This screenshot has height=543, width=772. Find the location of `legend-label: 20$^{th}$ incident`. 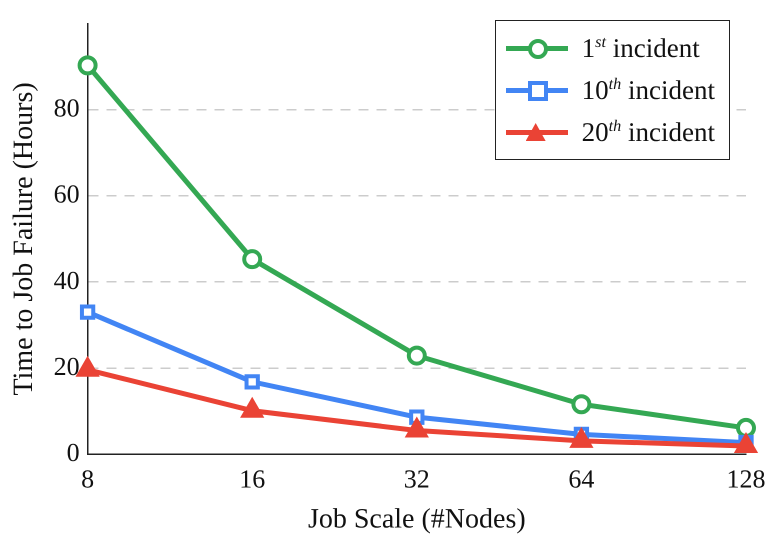

legend-label: 20$^{th}$ incident is located at coordinates (648, 132).